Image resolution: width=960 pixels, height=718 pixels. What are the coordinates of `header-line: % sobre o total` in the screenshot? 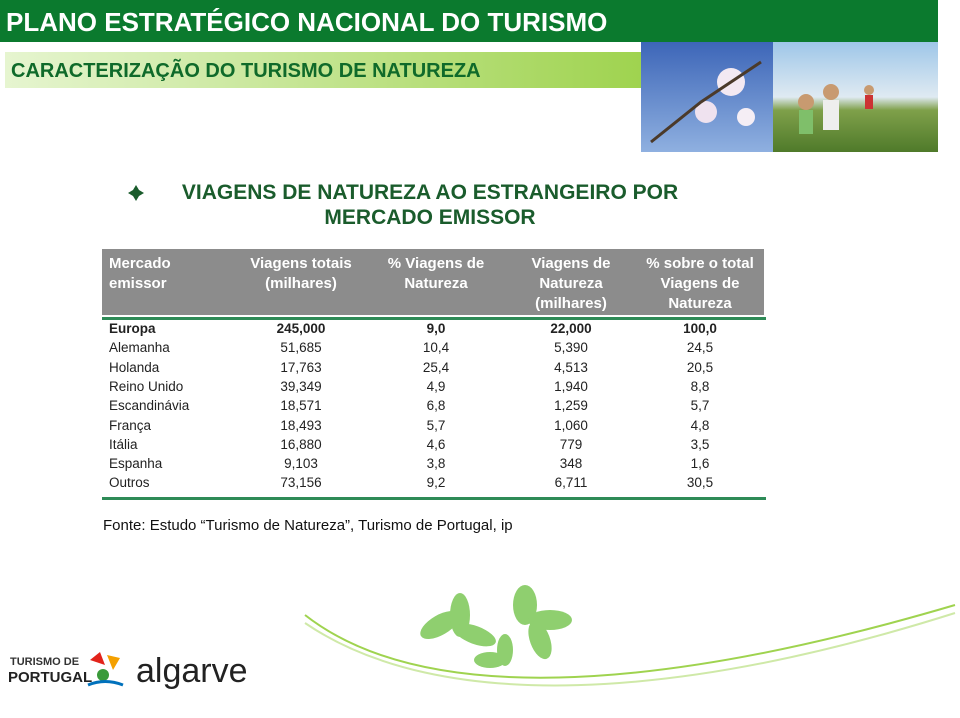 It's located at (700, 263).